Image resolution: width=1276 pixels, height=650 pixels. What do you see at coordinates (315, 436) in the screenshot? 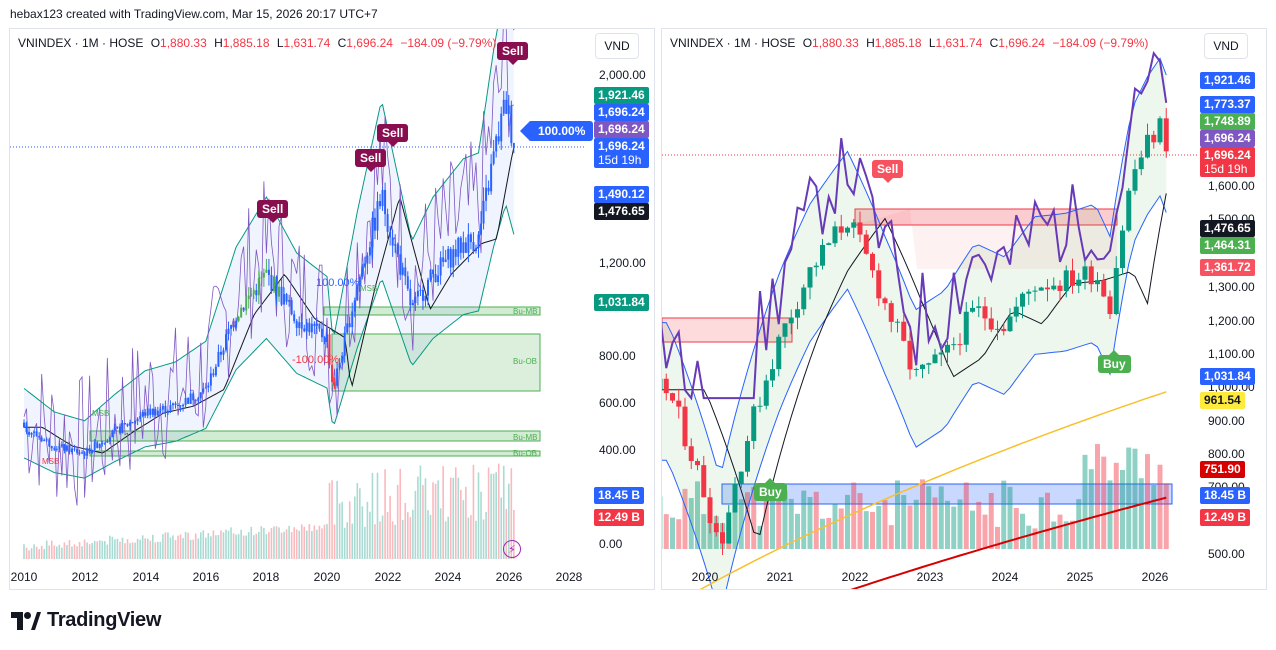
I see `zone-box` at bounding box center [315, 436].